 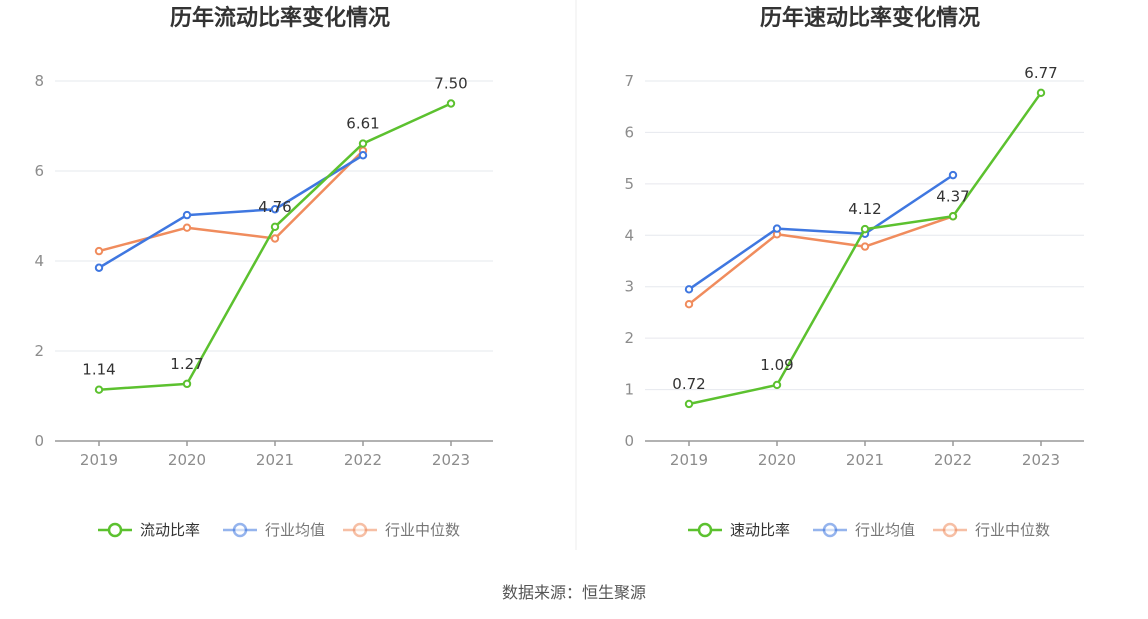 What do you see at coordinates (574, 592) in the screenshot?
I see `data-source: 数据来源：恒生聚源` at bounding box center [574, 592].